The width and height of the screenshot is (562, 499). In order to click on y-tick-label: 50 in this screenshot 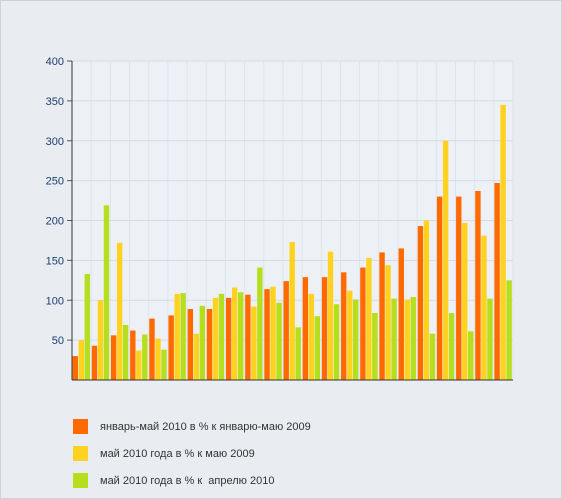, I will do `click(58, 341)`.